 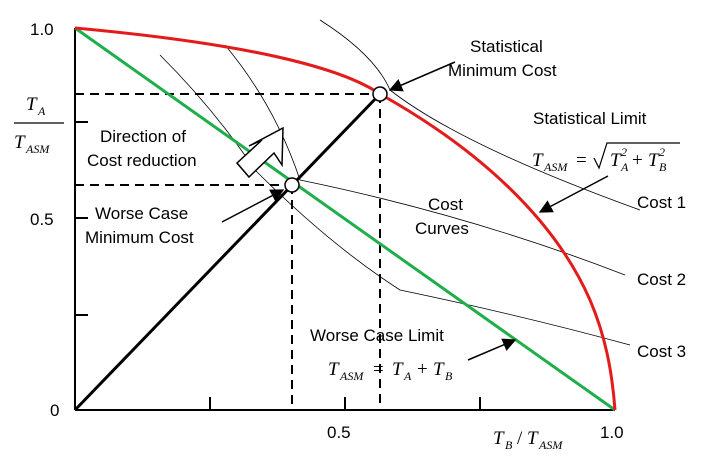 I want to click on y-axis-label: T A T ASM, so click(x=39, y=125).